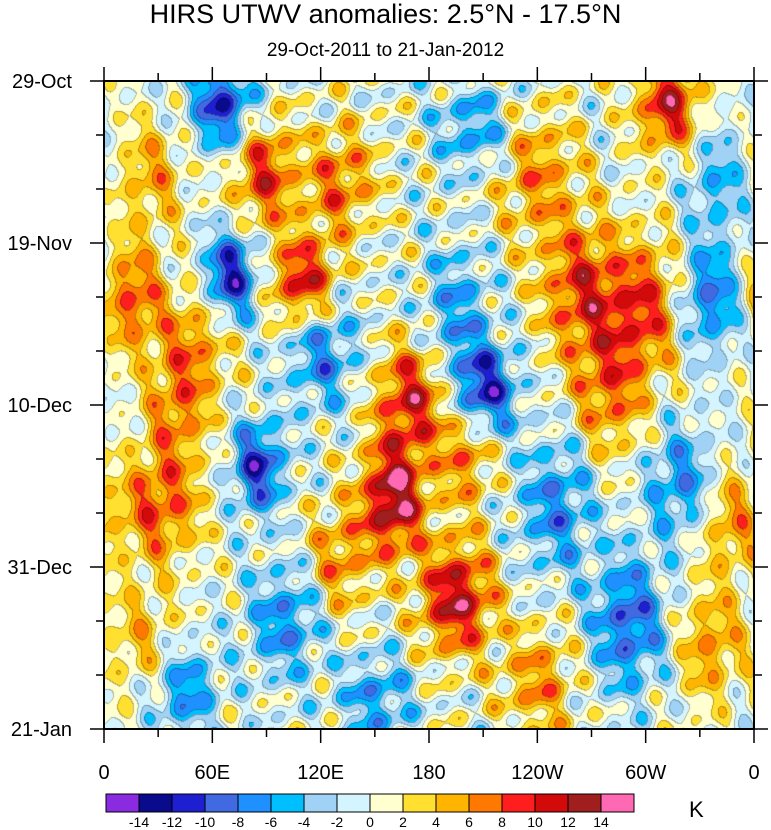  I want to click on y-tick-label: 29-Oct, so click(42, 82).